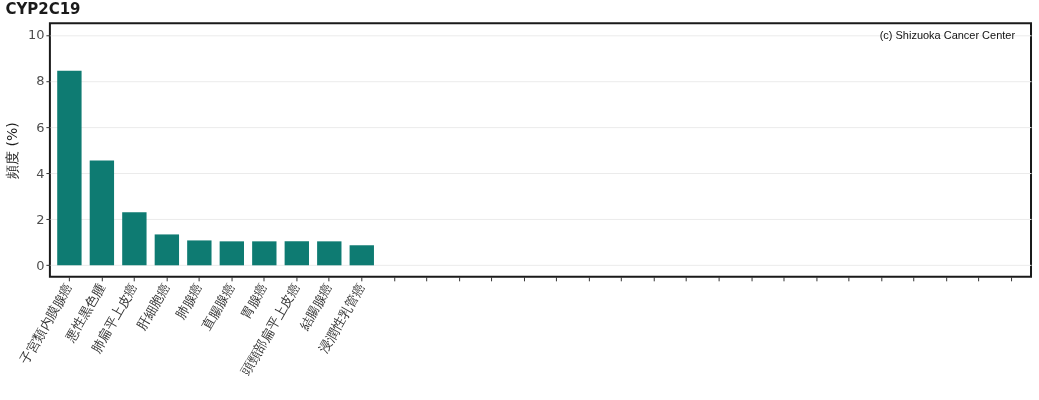  Describe the element at coordinates (40, 127) in the screenshot. I see `y-tick-label: 6` at that location.